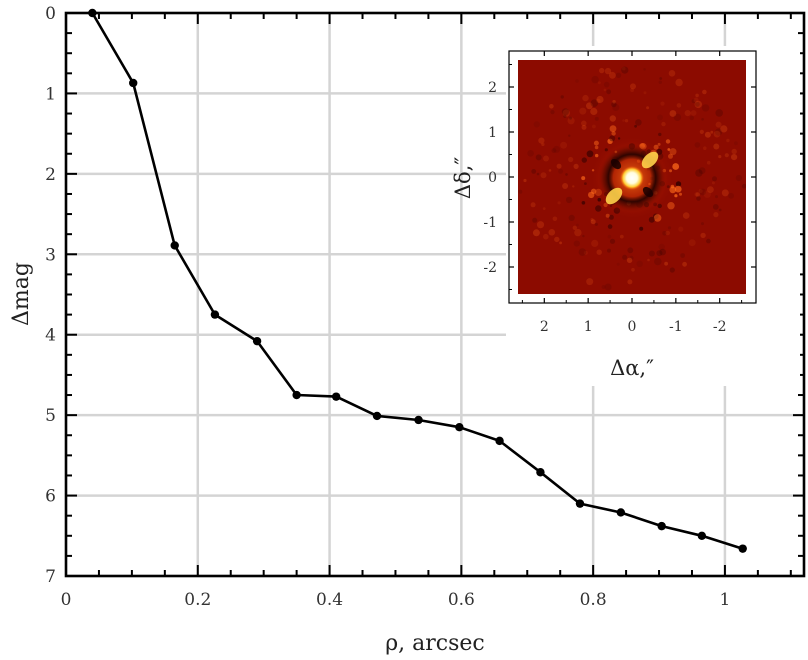 The image size is (808, 660). Describe the element at coordinates (632, 368) in the screenshot. I see `inset-x-axis-label: Δα,″` at that location.